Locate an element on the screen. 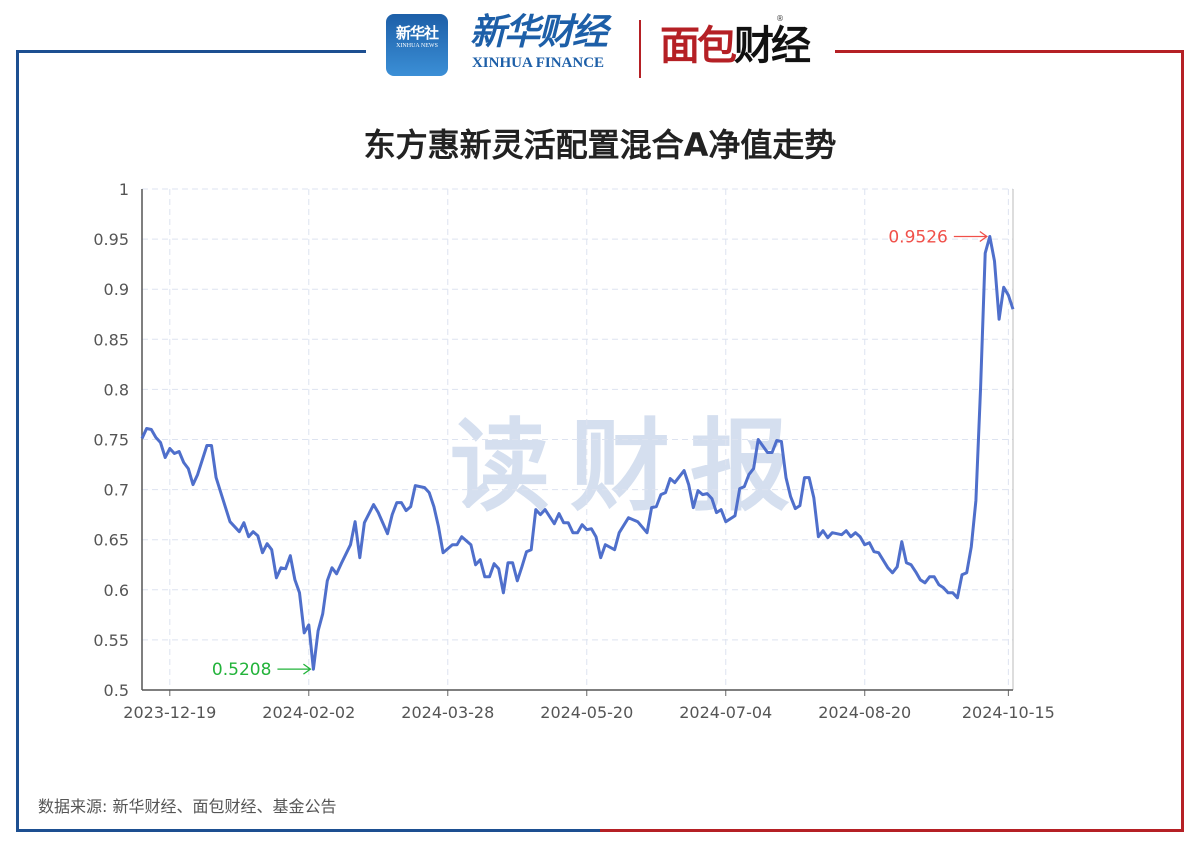 The width and height of the screenshot is (1200, 848). y-tick-label: 0.5 is located at coordinates (116, 690).